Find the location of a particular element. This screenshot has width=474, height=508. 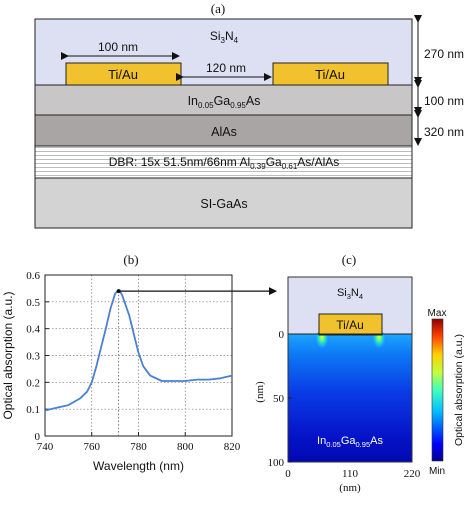

y-tick-label: 0 is located at coordinates (38, 437).